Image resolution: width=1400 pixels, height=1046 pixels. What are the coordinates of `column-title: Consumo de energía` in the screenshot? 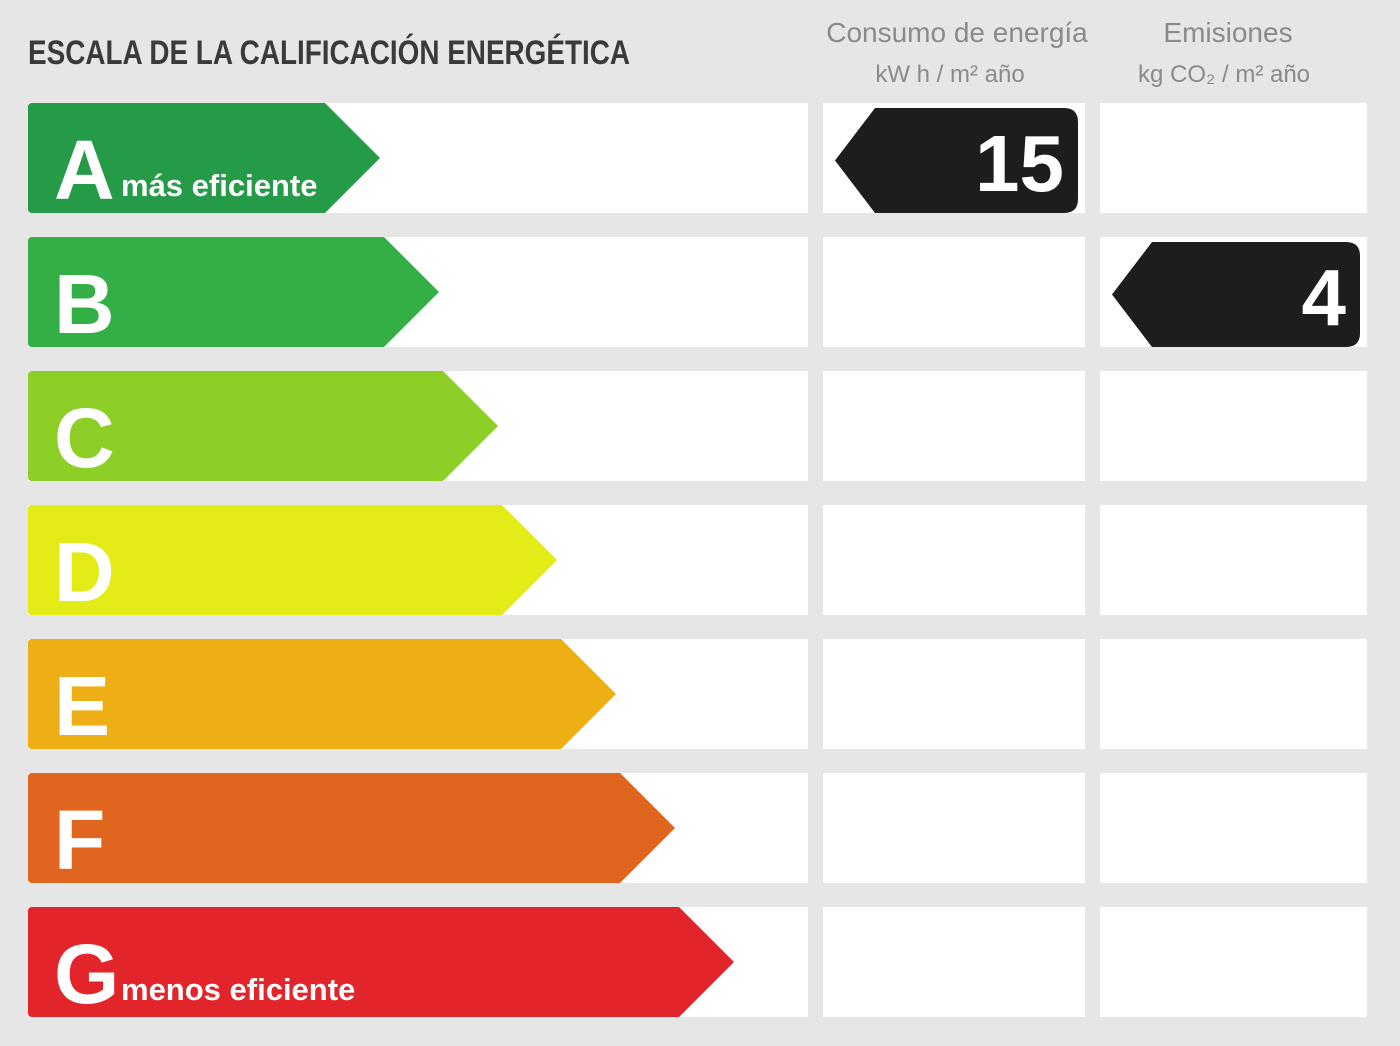 It's located at (957, 32).